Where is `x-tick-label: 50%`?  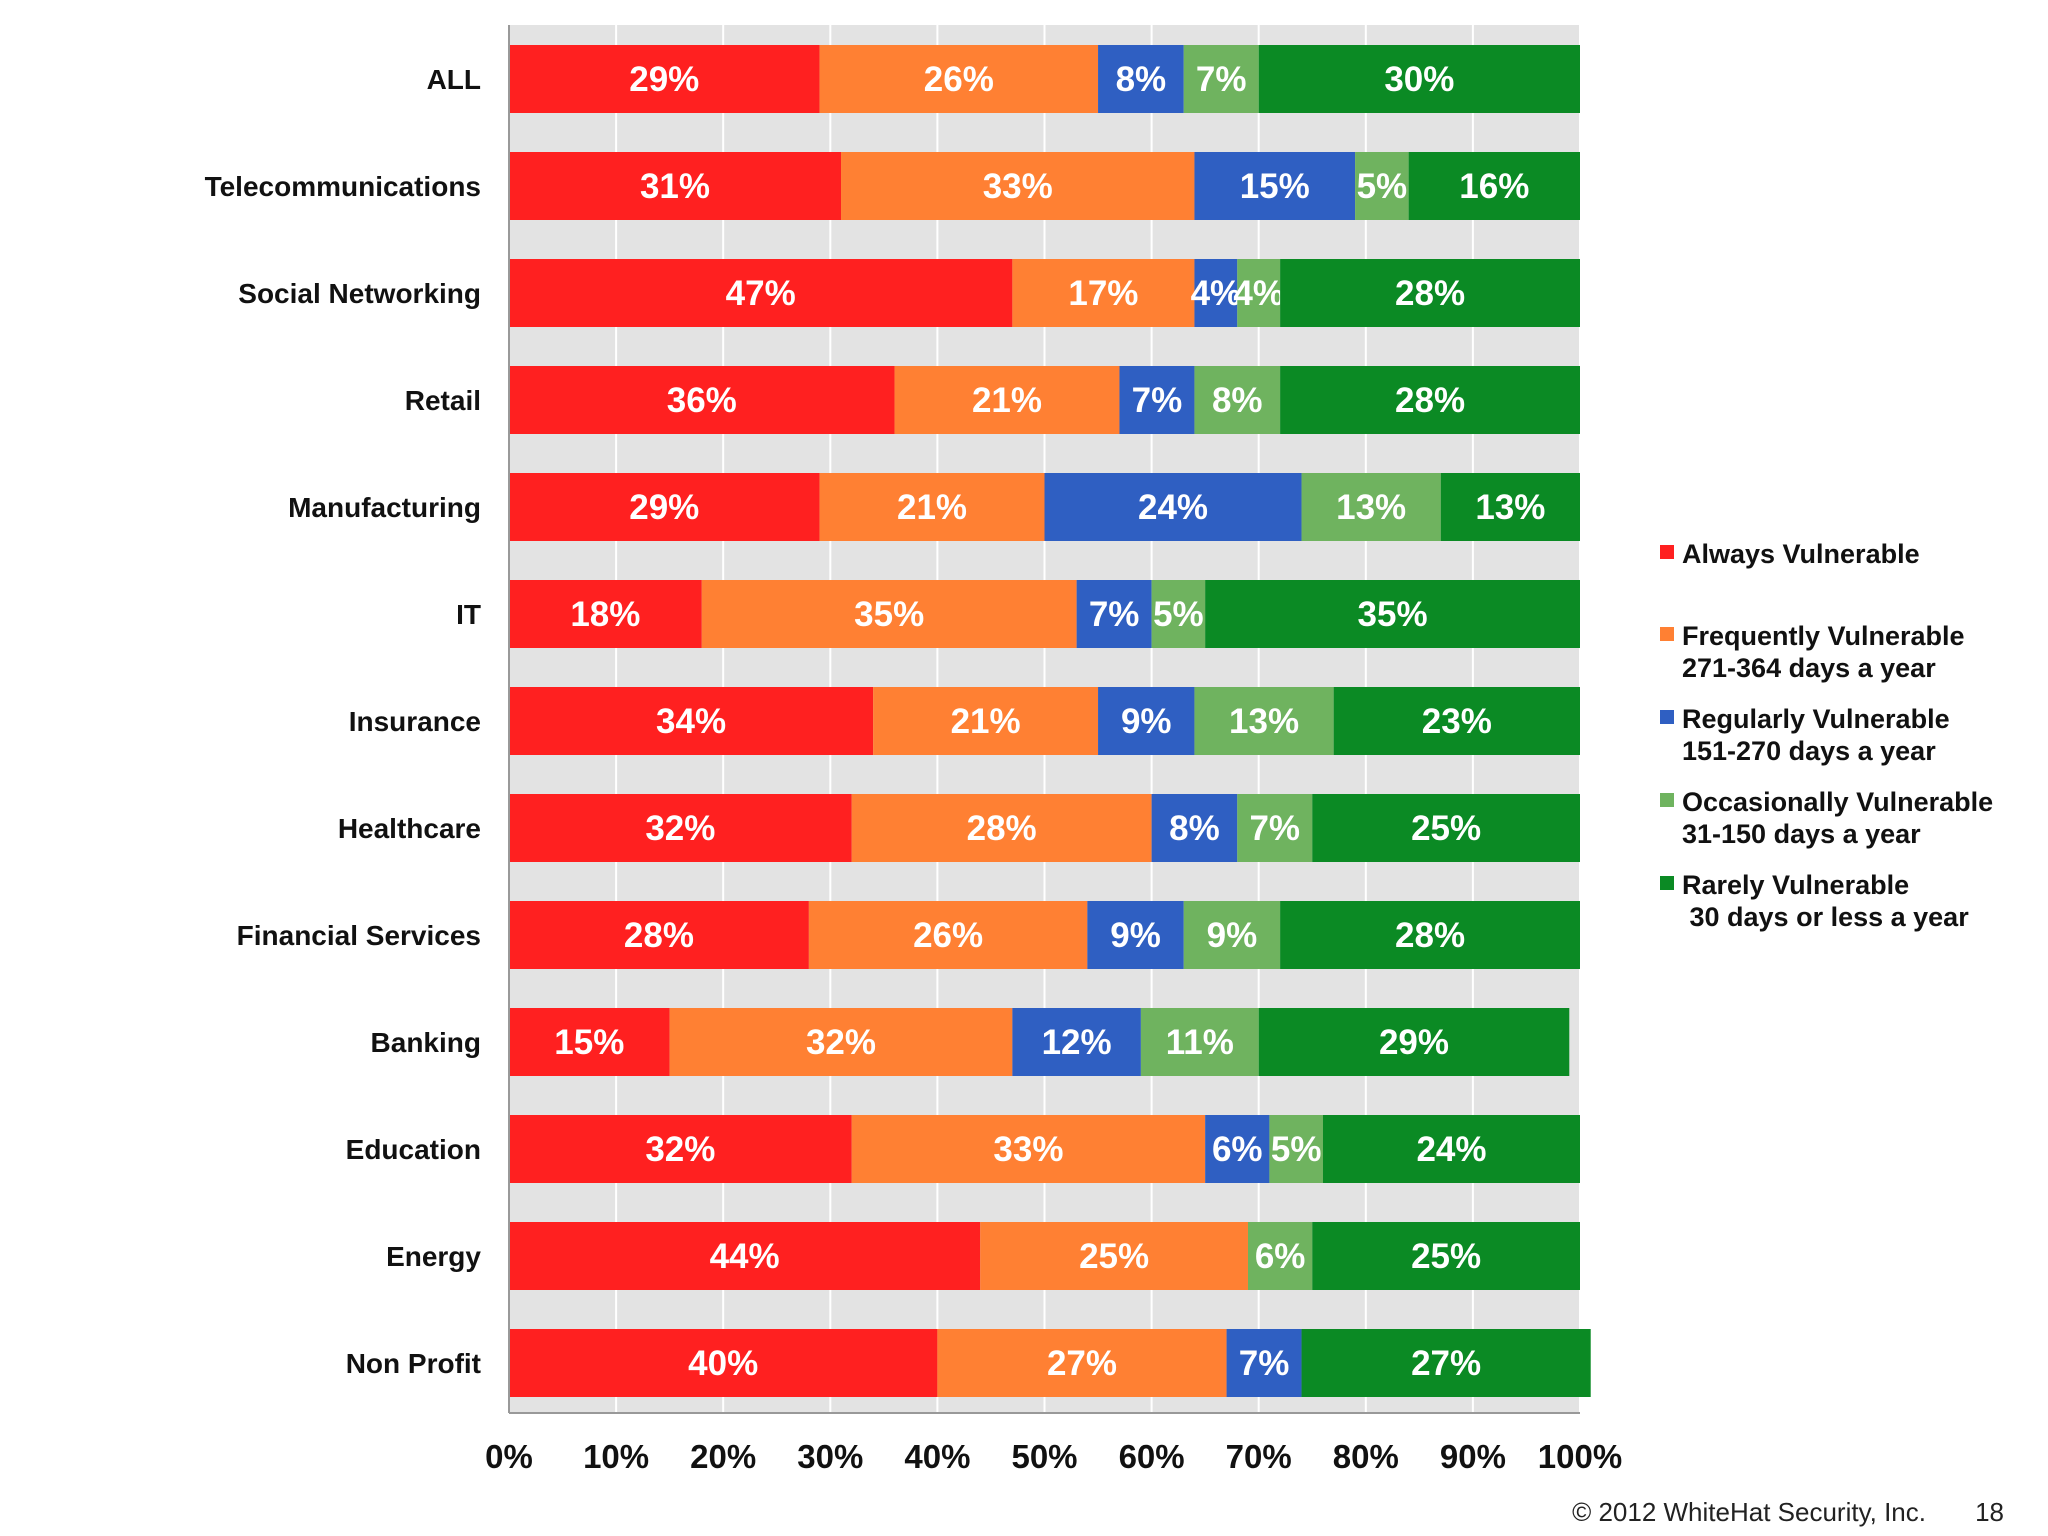
x-tick-label: 50% is located at coordinates (1044, 1456).